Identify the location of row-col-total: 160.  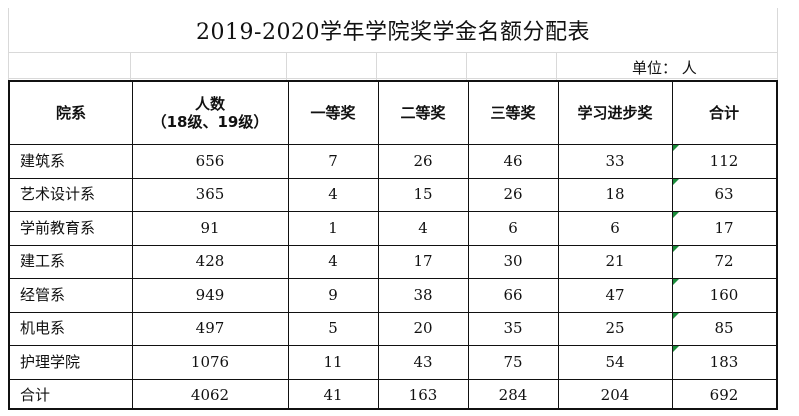
(724, 294).